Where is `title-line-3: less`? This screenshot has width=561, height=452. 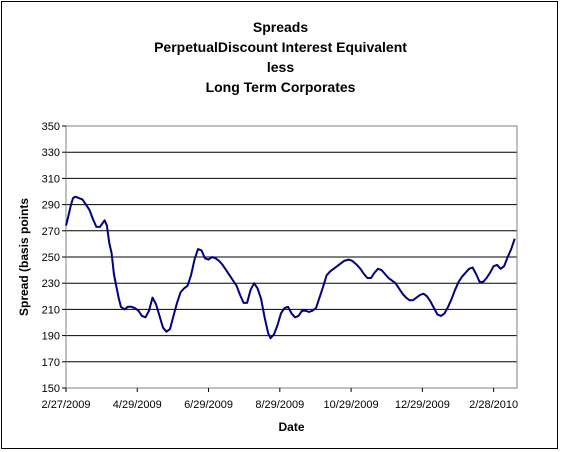
title-line-3: less is located at coordinates (280, 67).